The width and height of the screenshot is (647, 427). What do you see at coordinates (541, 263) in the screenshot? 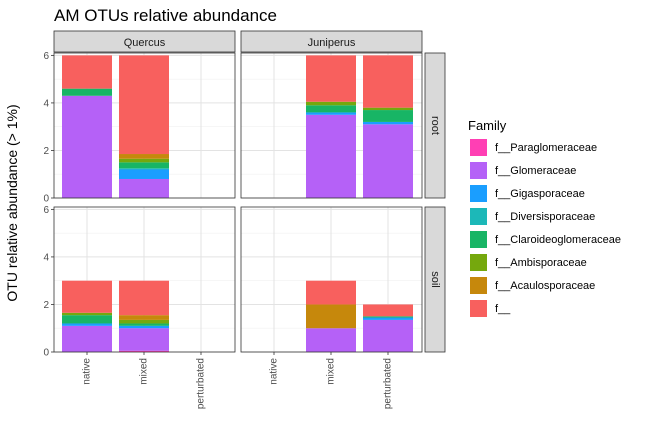
I see `legend-label: f__Ambisporaceae` at bounding box center [541, 263].